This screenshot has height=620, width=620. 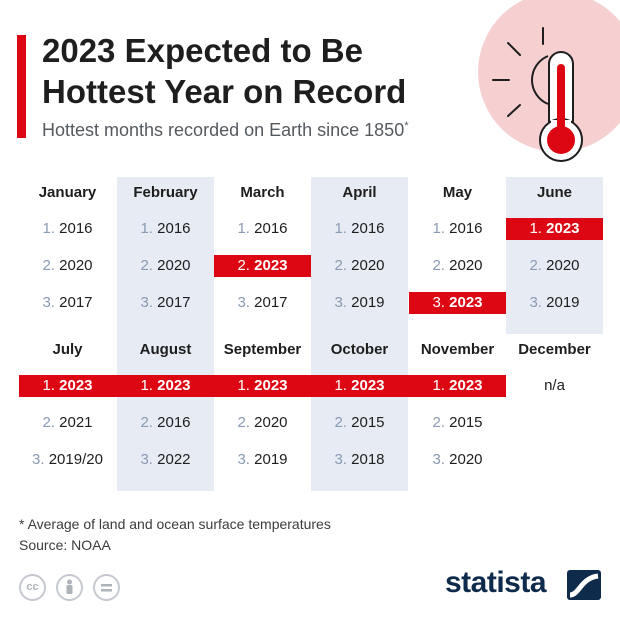 I want to click on sun-rays, so click(x=518, y=72).